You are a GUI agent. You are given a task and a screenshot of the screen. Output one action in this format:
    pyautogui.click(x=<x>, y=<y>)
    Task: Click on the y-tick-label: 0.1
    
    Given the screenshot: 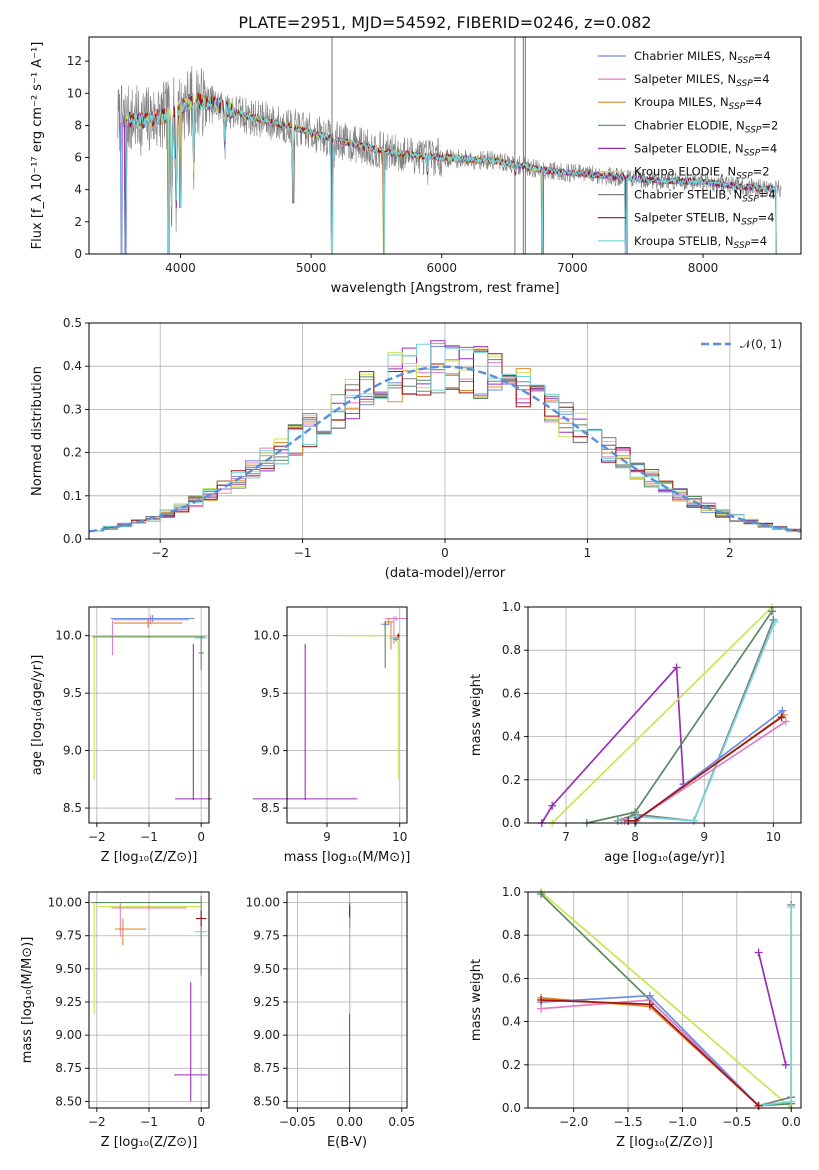 What is the action you would take?
    pyautogui.click(x=72, y=496)
    